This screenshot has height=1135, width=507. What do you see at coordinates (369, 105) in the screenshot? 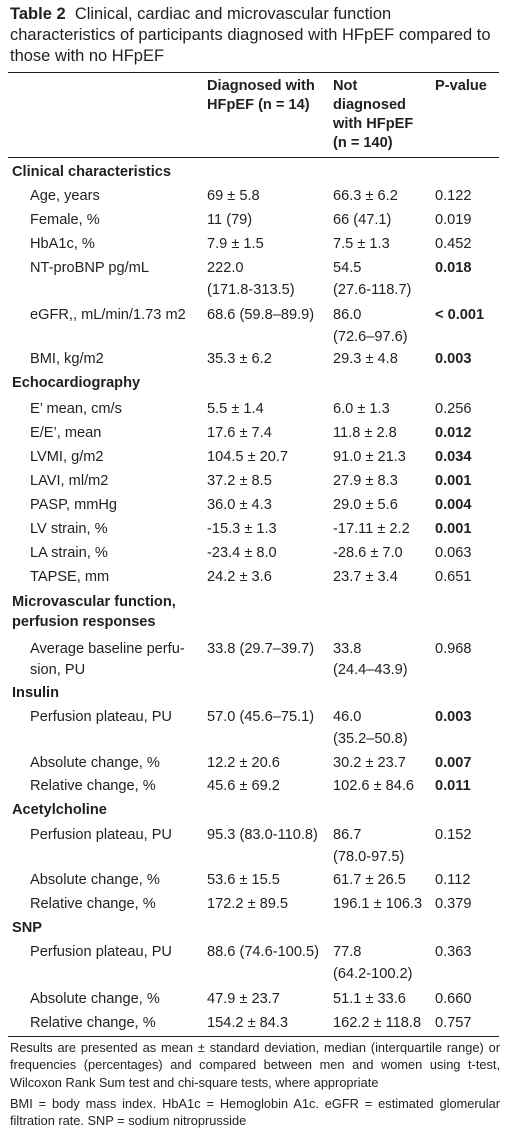
I see `col-header-no-hfpef-line2: diagnosed` at bounding box center [369, 105].